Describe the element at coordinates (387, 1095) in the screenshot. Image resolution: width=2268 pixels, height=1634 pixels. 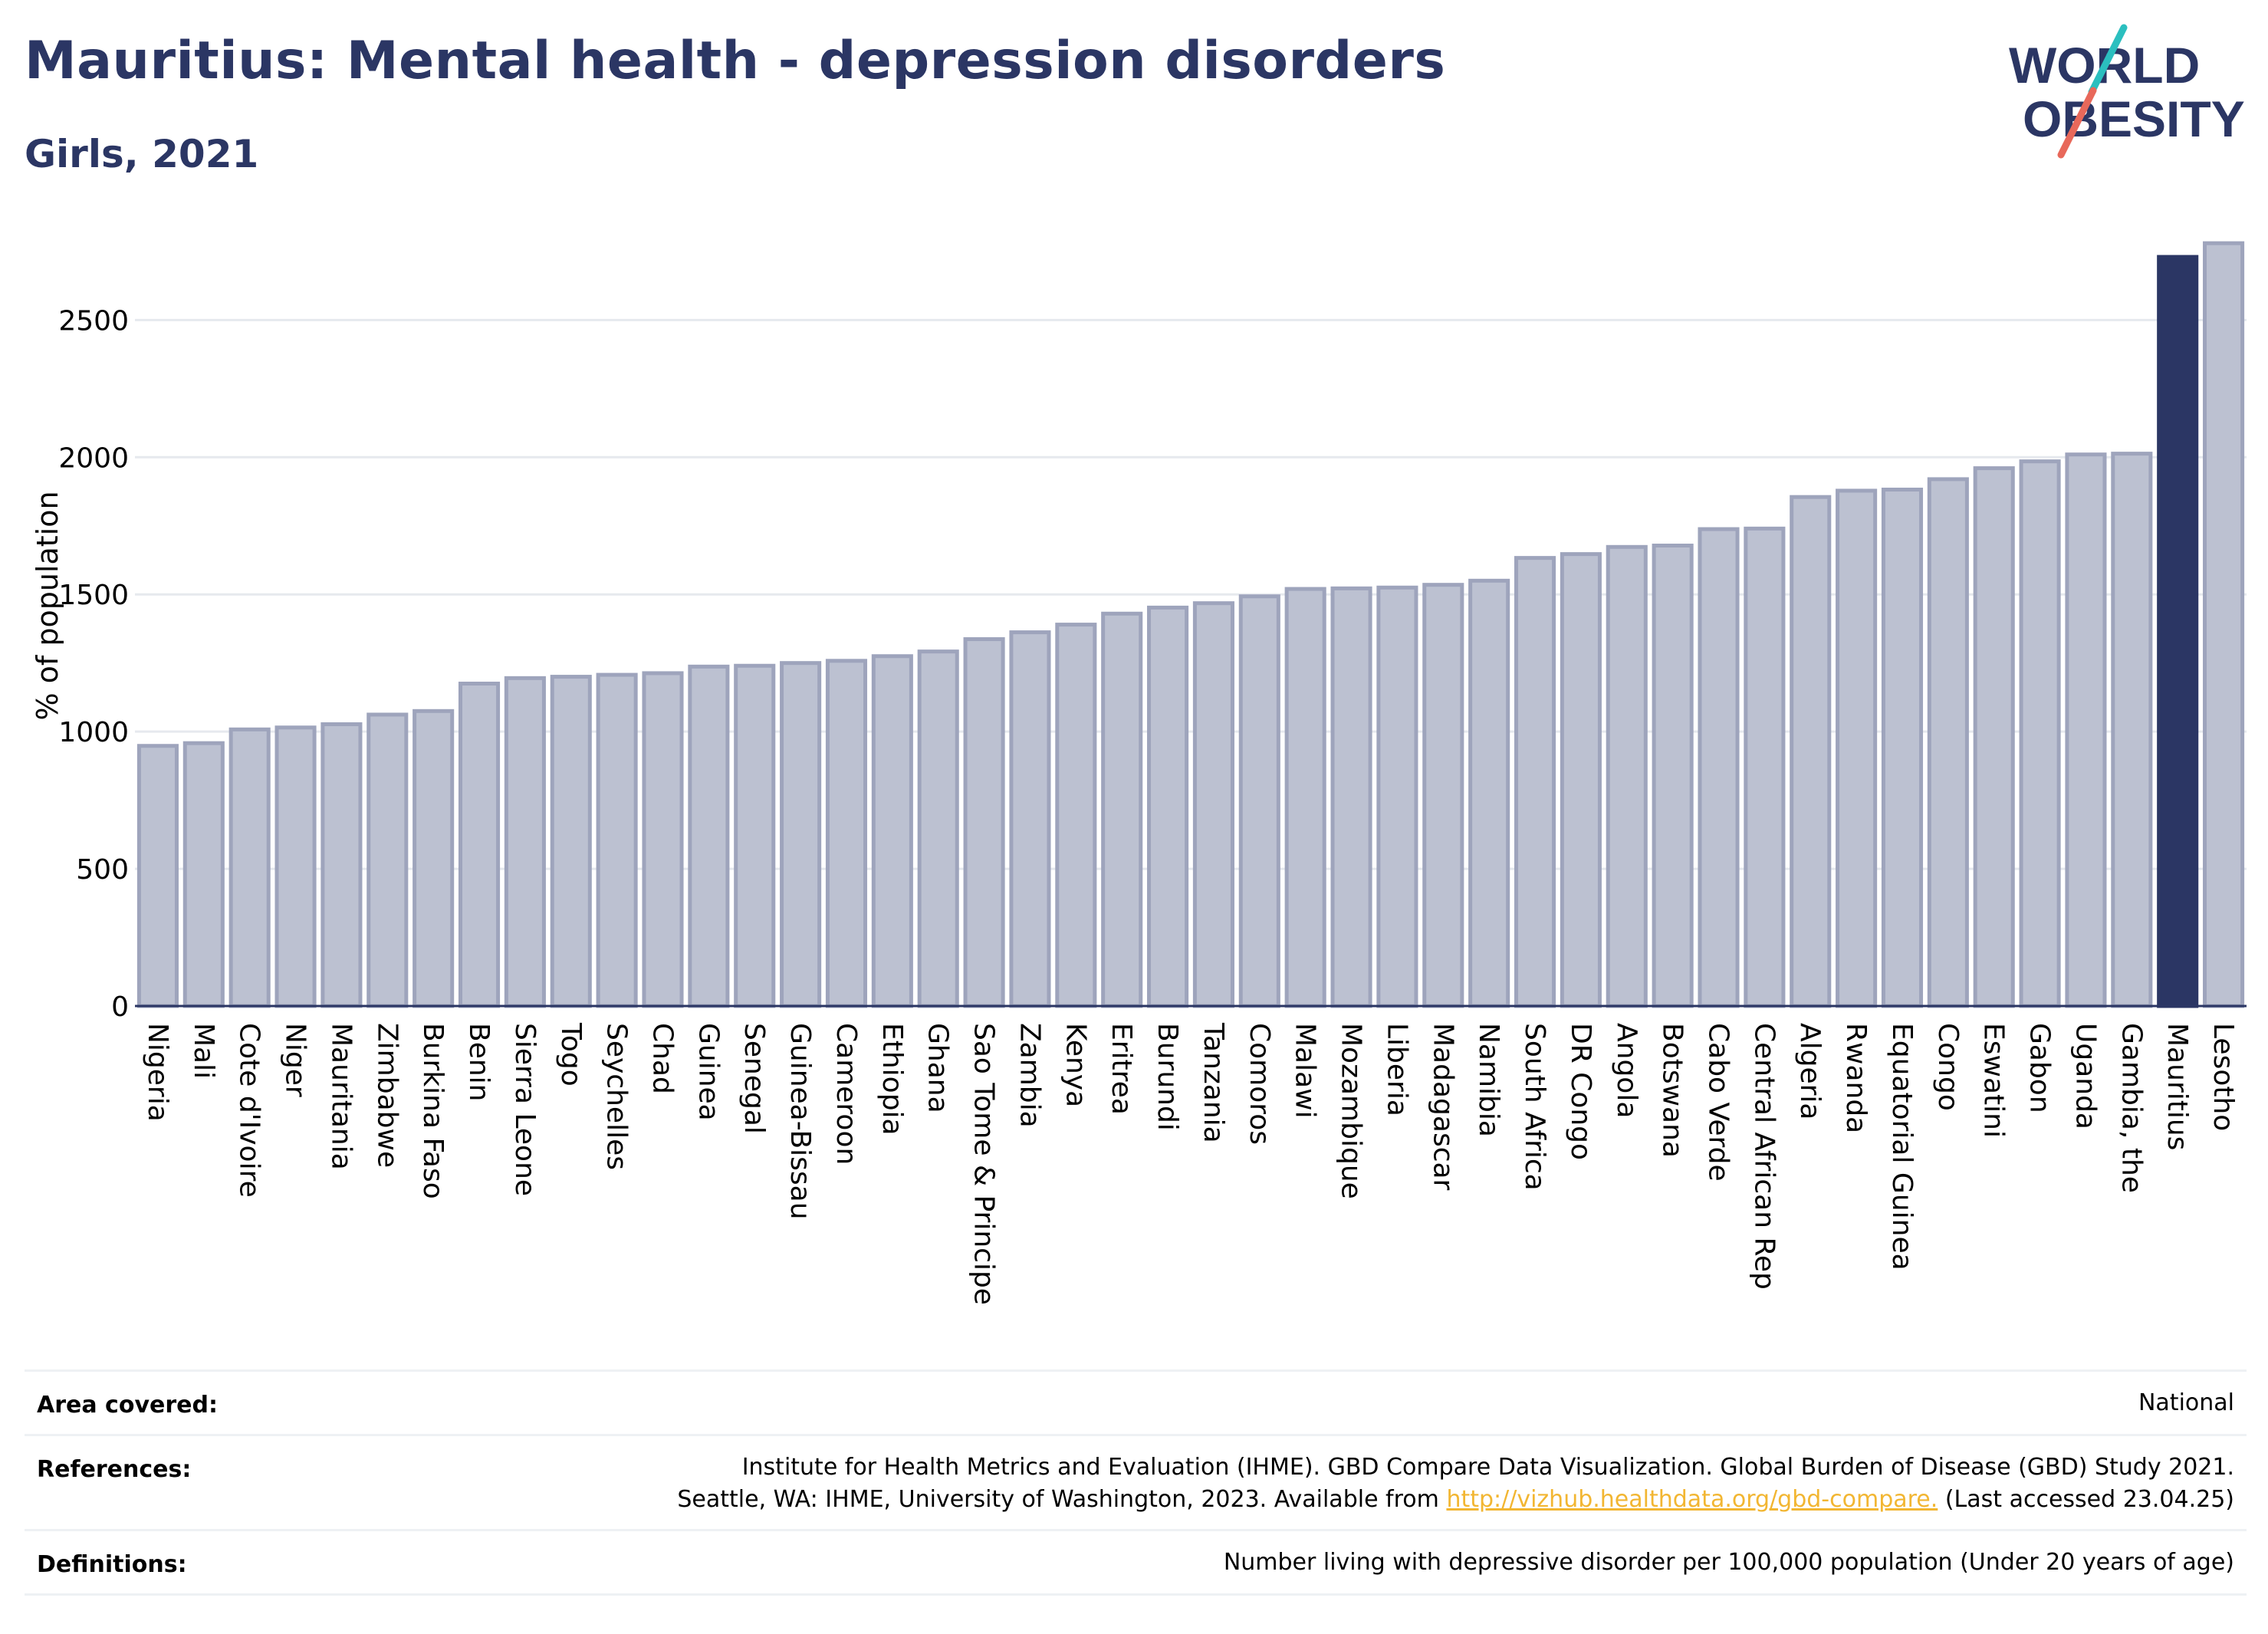
I see `x-tick-label: Zimbabwe` at that location.